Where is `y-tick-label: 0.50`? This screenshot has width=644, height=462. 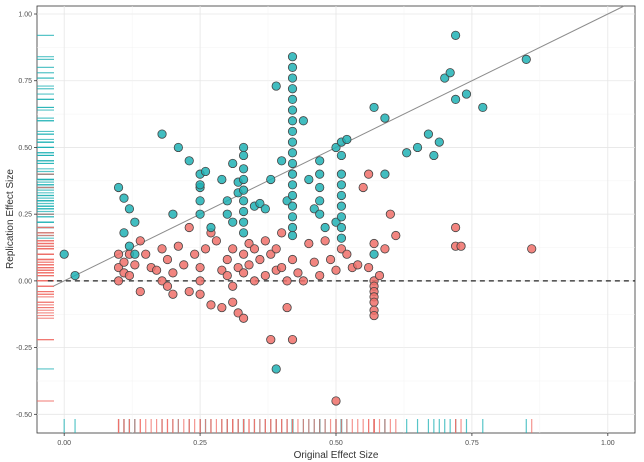 y-tick-label: 0.50 is located at coordinates (25, 148).